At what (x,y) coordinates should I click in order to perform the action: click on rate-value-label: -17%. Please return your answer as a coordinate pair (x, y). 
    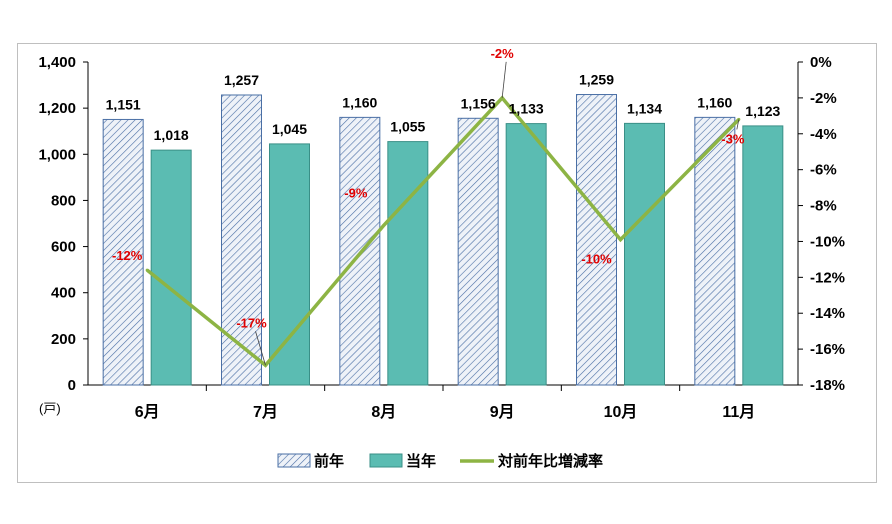
    Looking at the image, I should click on (251, 322).